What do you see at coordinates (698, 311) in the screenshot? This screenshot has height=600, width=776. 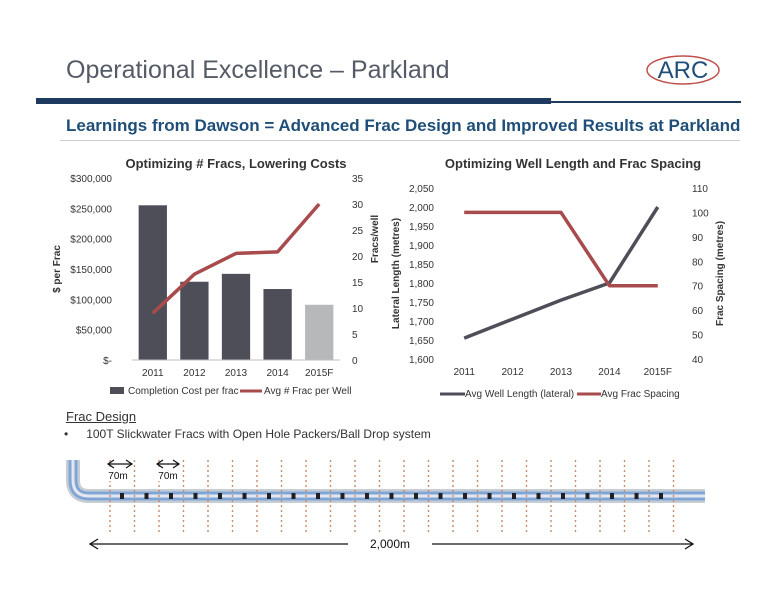 I see `y2-tick-label: 60` at bounding box center [698, 311].